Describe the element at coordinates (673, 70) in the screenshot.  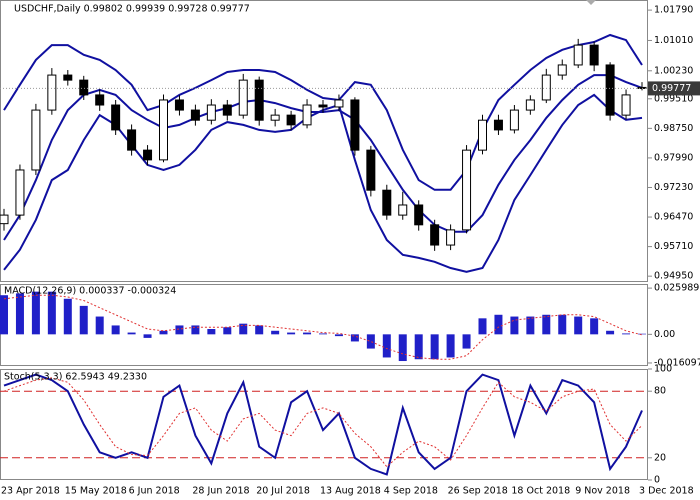
I see `y-tick-label: 1.00230` at that location.